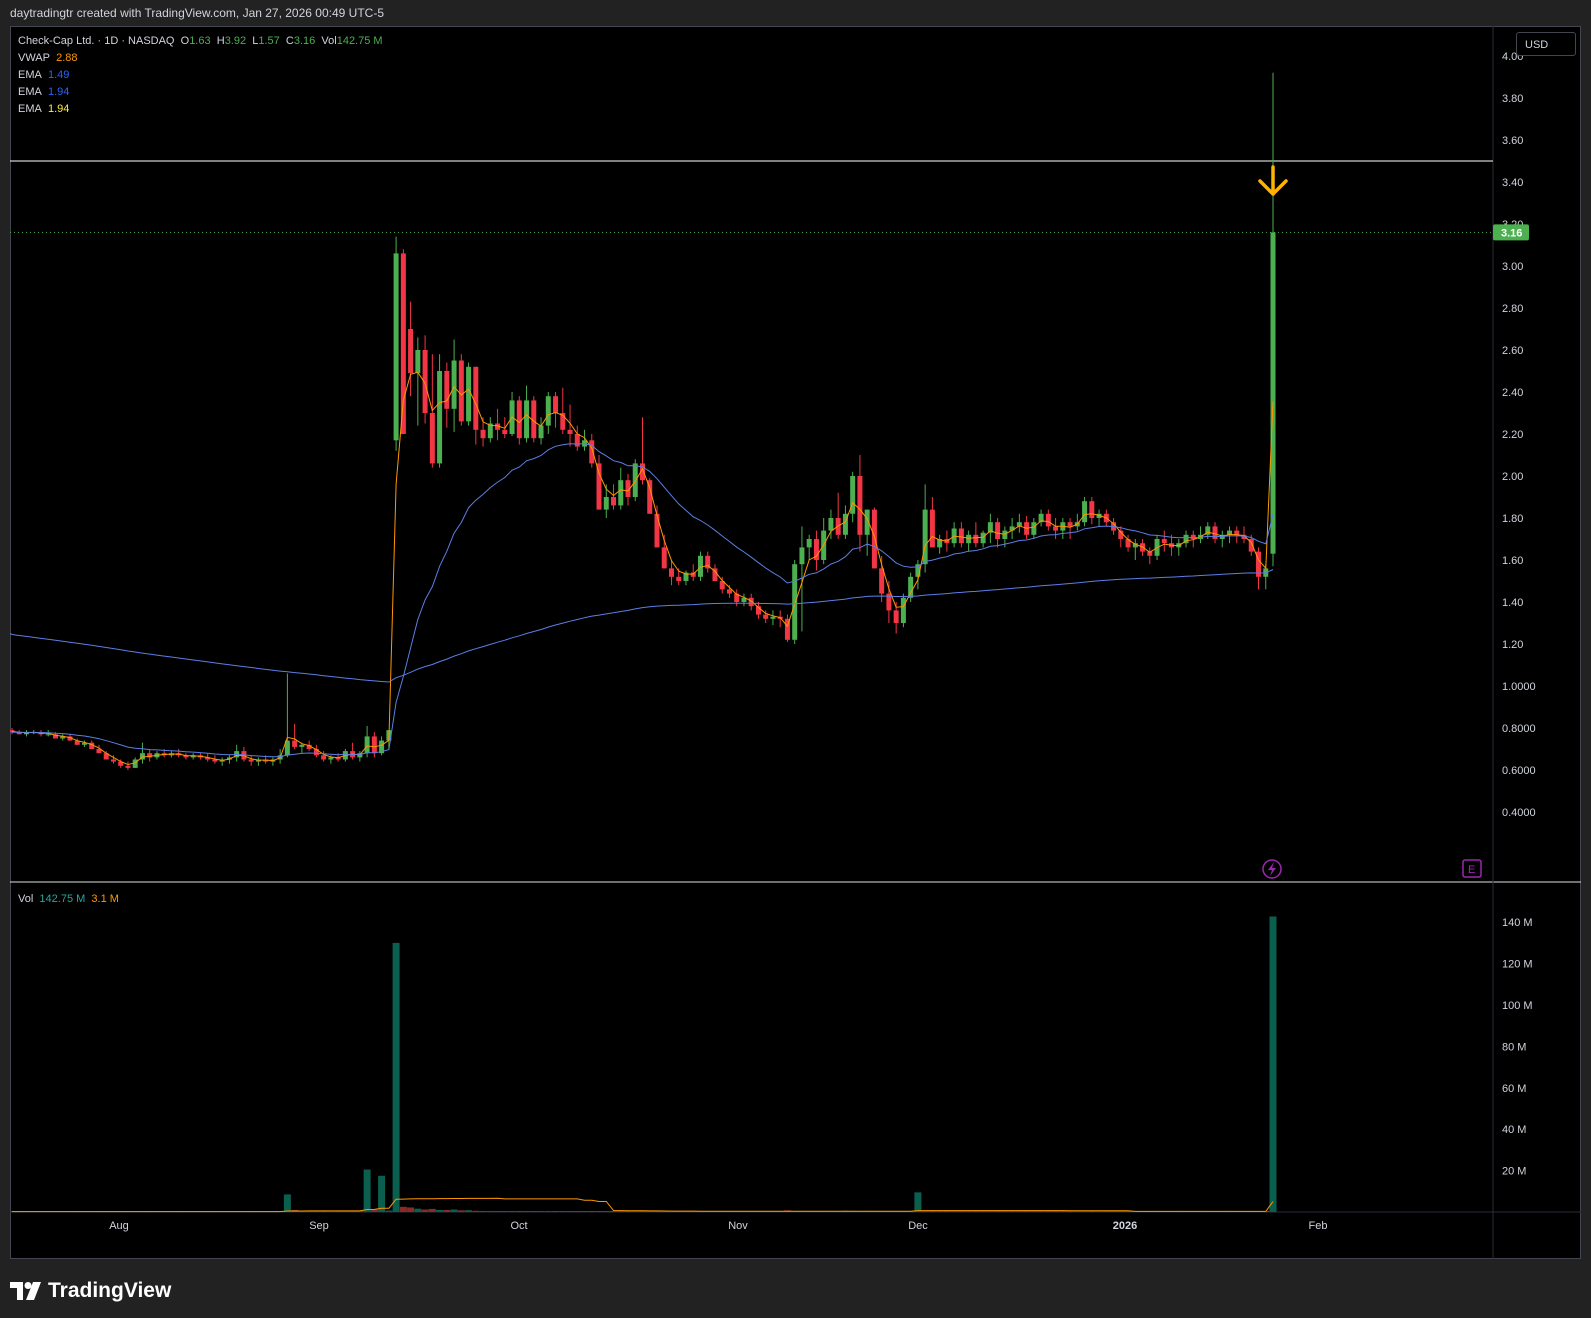 The height and width of the screenshot is (1318, 1591). I want to click on high-label: H, so click(220, 41).